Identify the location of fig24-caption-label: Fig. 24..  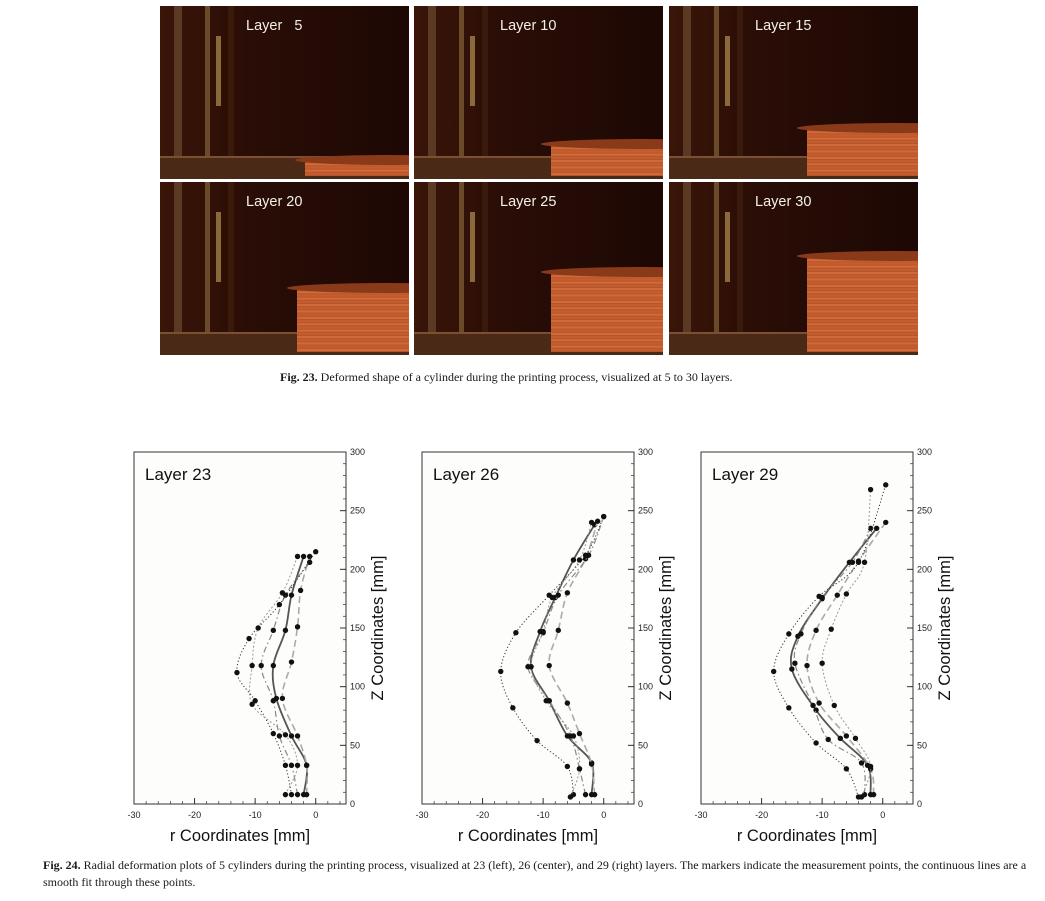
(62, 865).